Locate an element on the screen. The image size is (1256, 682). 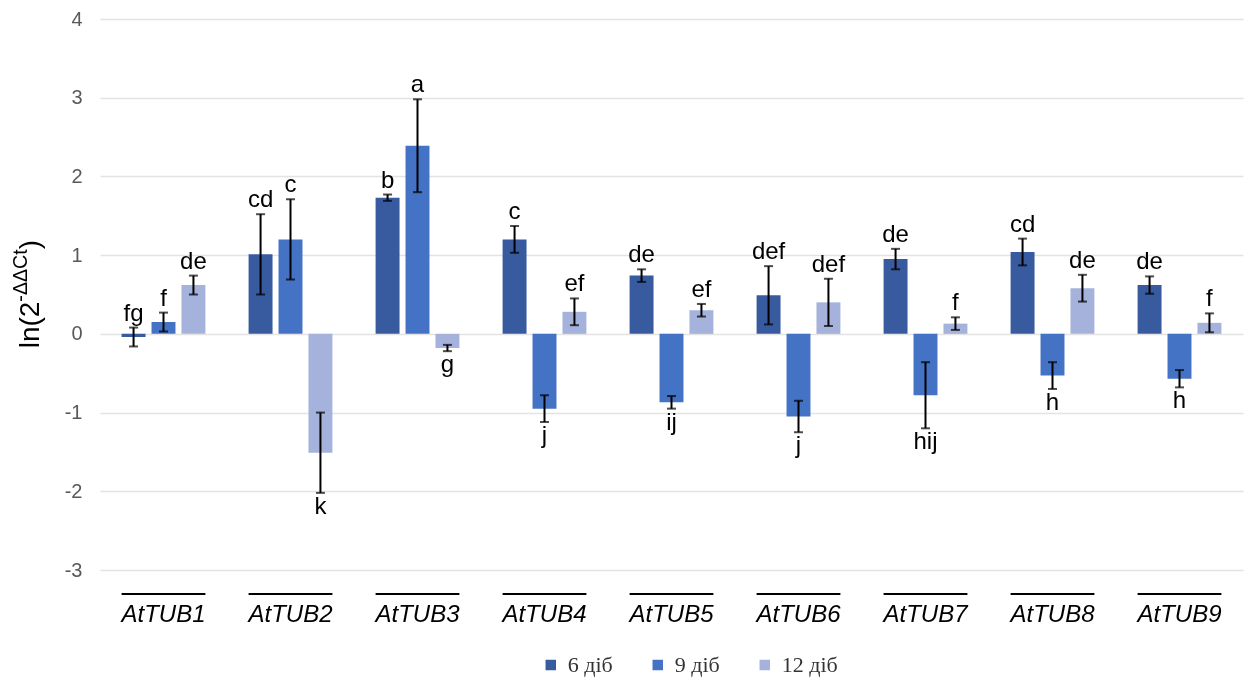
y-tick-label: -1 is located at coordinates (73, 412).